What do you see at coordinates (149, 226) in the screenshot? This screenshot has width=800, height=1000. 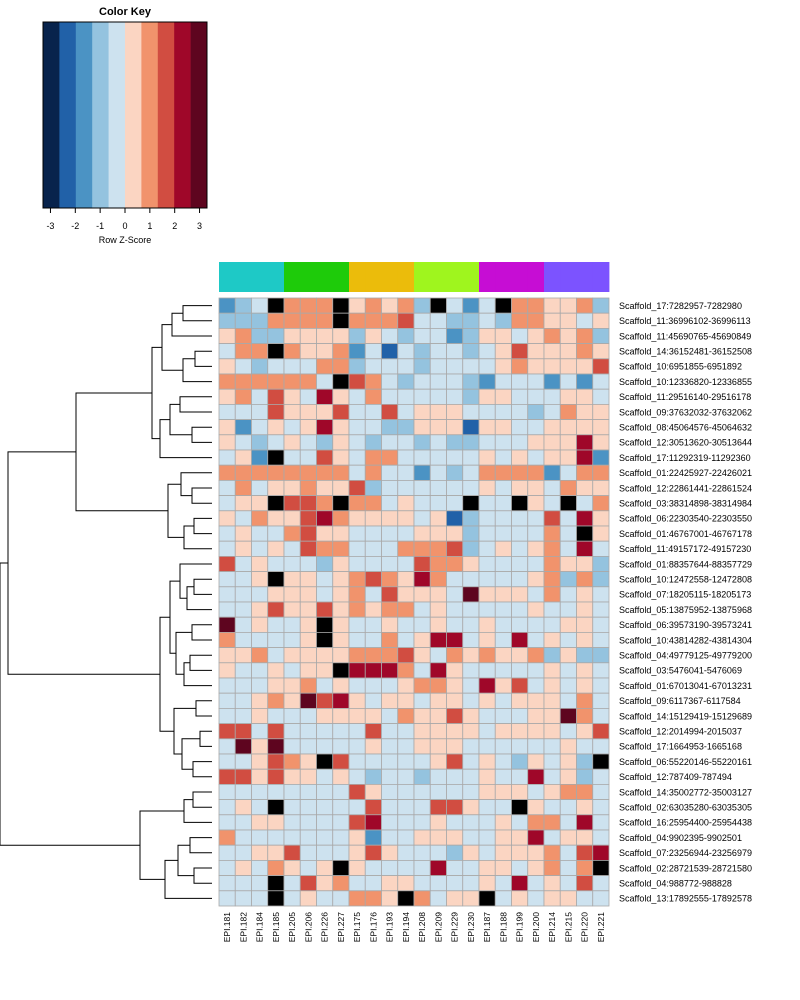 I see `color-key-tick-label: 1` at bounding box center [149, 226].